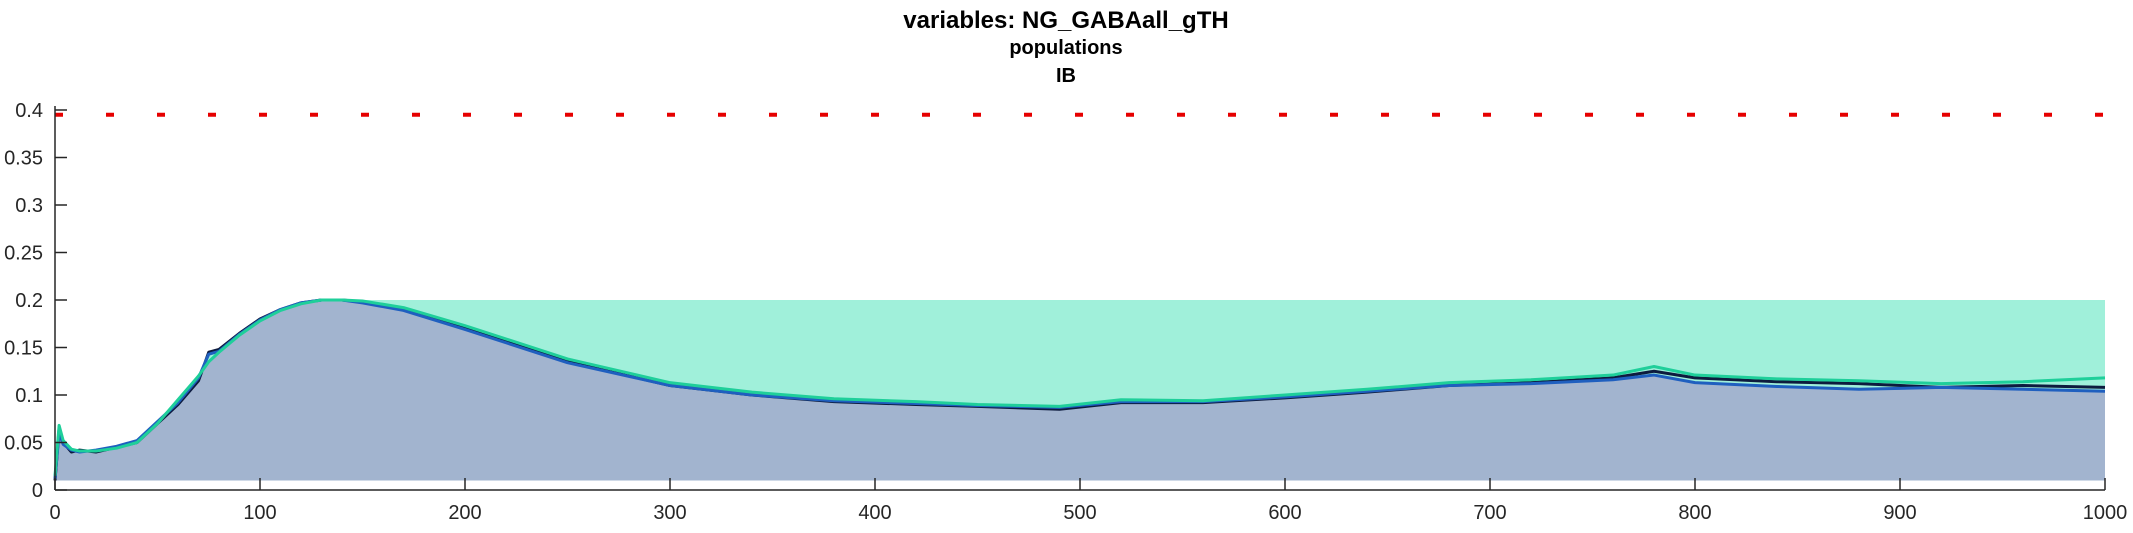 This screenshot has height=533, width=2133. What do you see at coordinates (1066, 76) in the screenshot?
I see `chart-subtitle-ib: IB` at bounding box center [1066, 76].